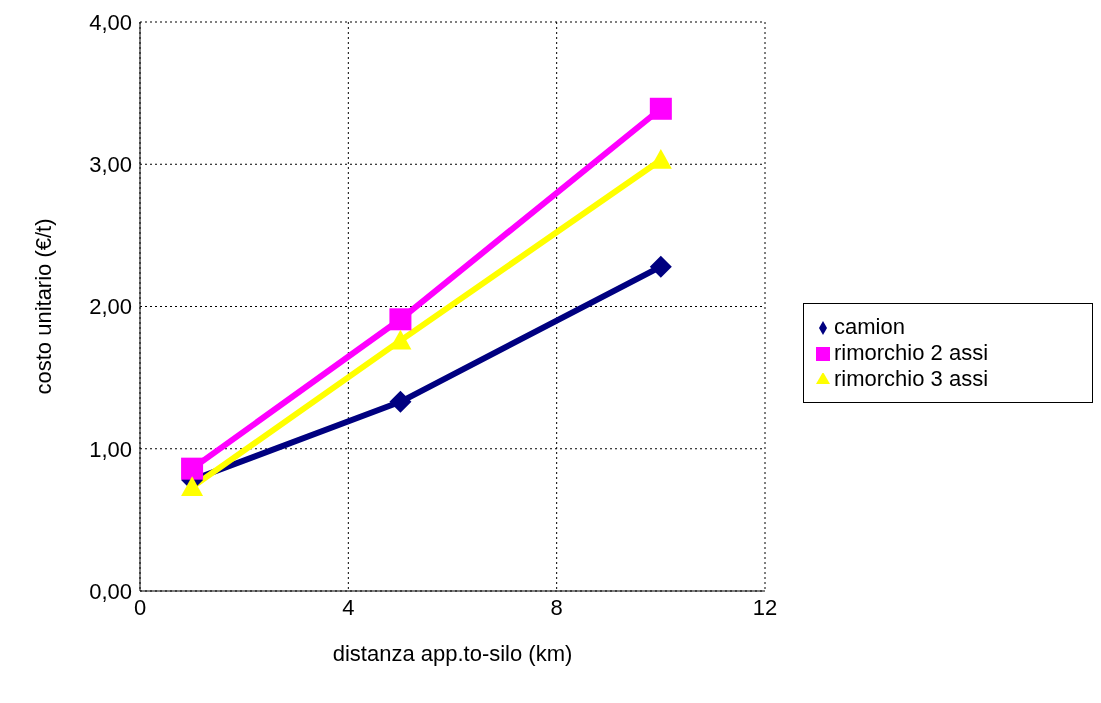 Image resolution: width=1101 pixels, height=703 pixels. What do you see at coordinates (556, 607) in the screenshot?
I see `x-tick-label: 8` at bounding box center [556, 607].